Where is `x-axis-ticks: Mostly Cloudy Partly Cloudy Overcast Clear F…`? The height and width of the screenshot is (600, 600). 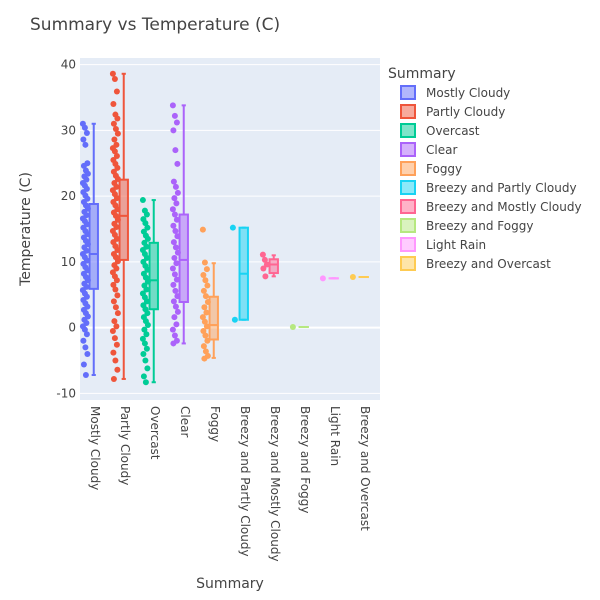
x-axis-ticks: Mostly Cloudy Partly Cloudy Overcast Clear F… is located at coordinates (230, 484).